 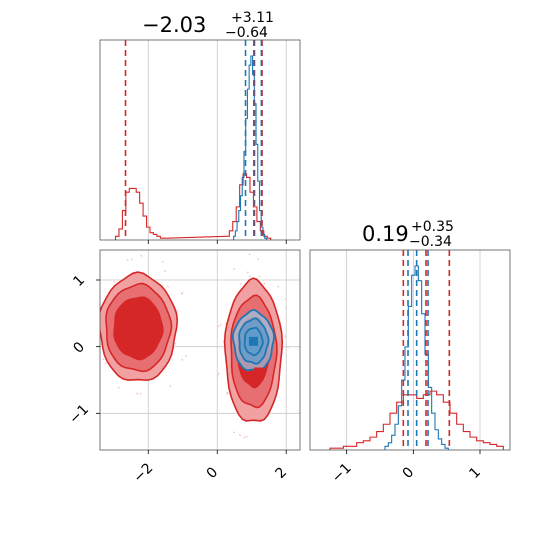 I want to click on blue-square-marker, so click(x=253, y=341).